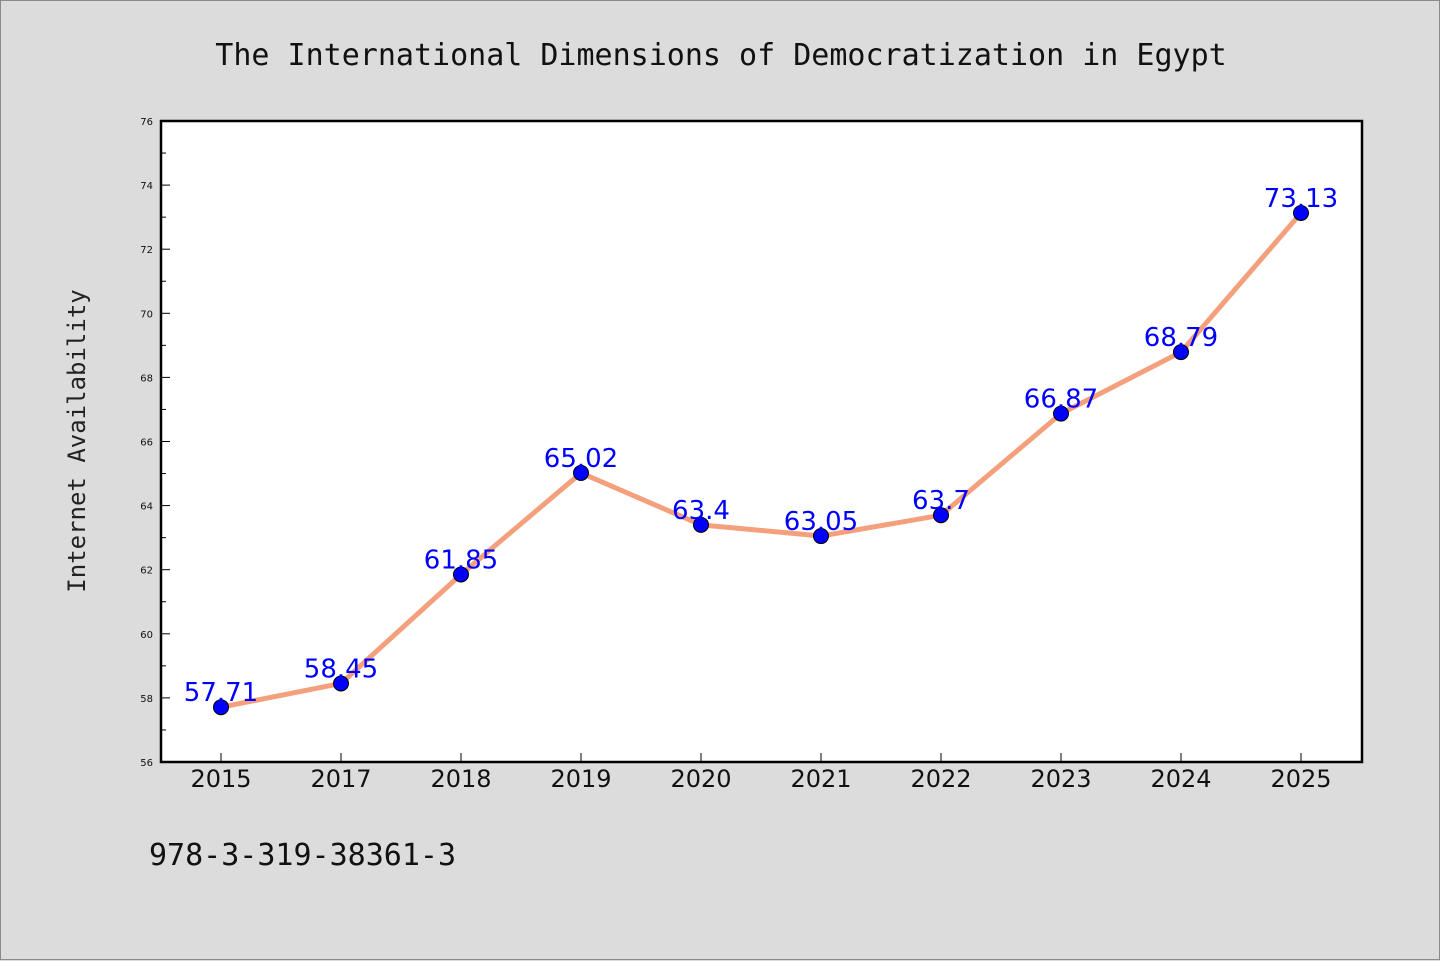 Image resolution: width=1440 pixels, height=961 pixels. Describe the element at coordinates (341, 669) in the screenshot. I see `data-label: 58.45` at that location.